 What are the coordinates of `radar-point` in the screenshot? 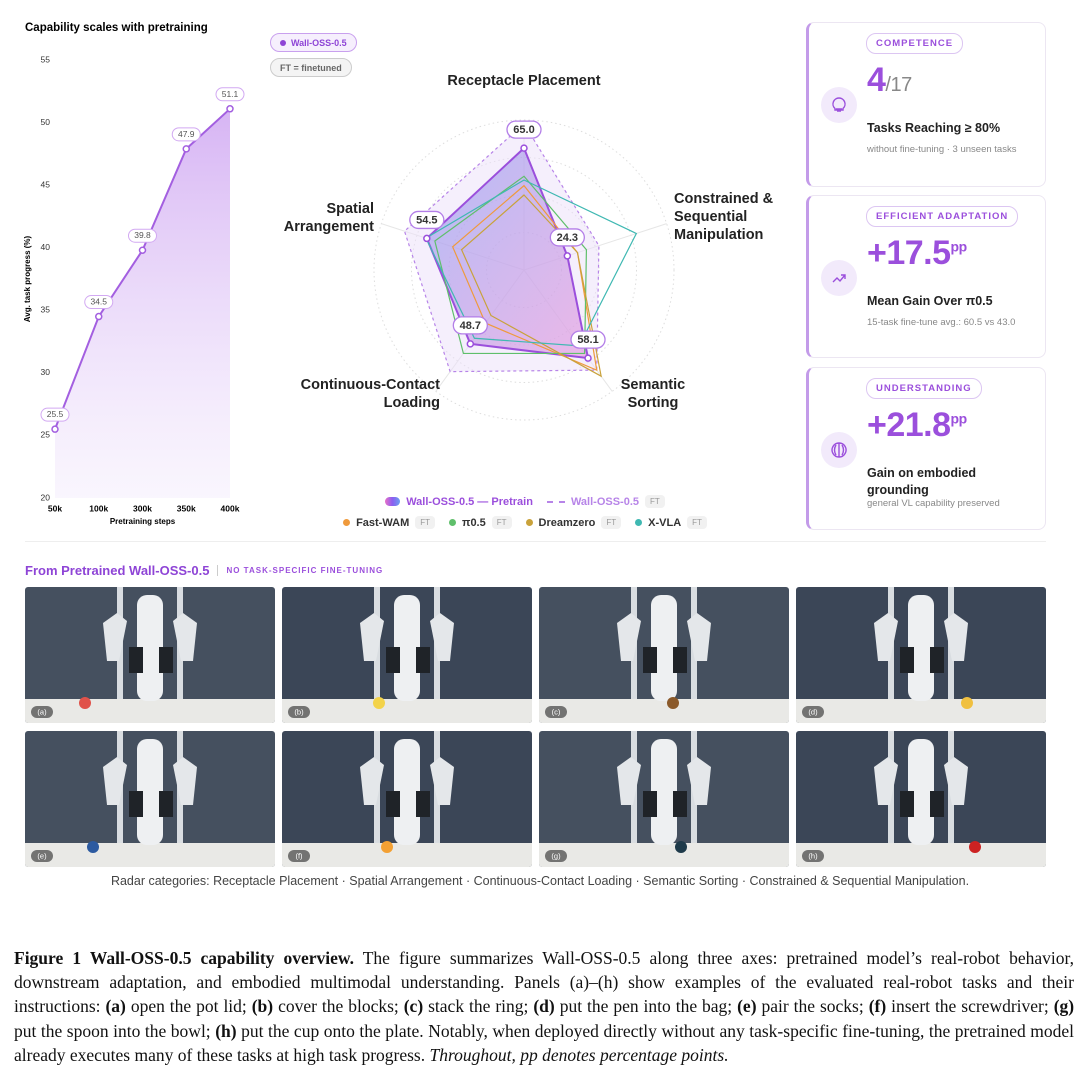 It's located at (588, 358).